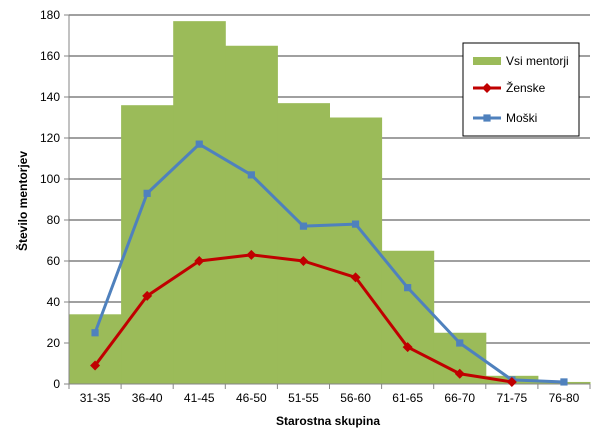  I want to click on legend-swatch-bar, so click(487, 61).